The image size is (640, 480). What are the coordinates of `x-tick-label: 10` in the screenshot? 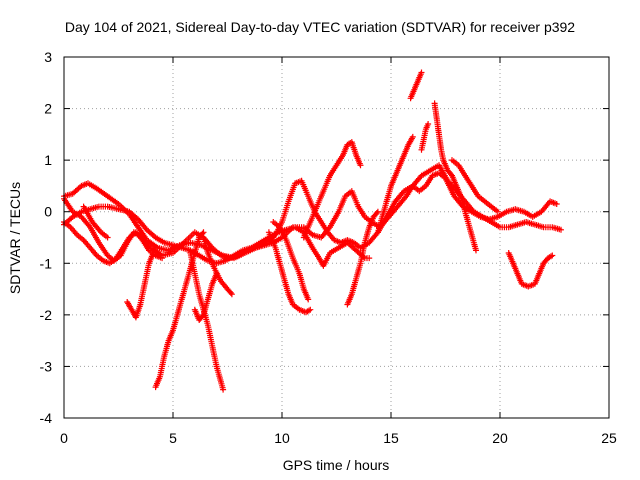 It's located at (282, 438).